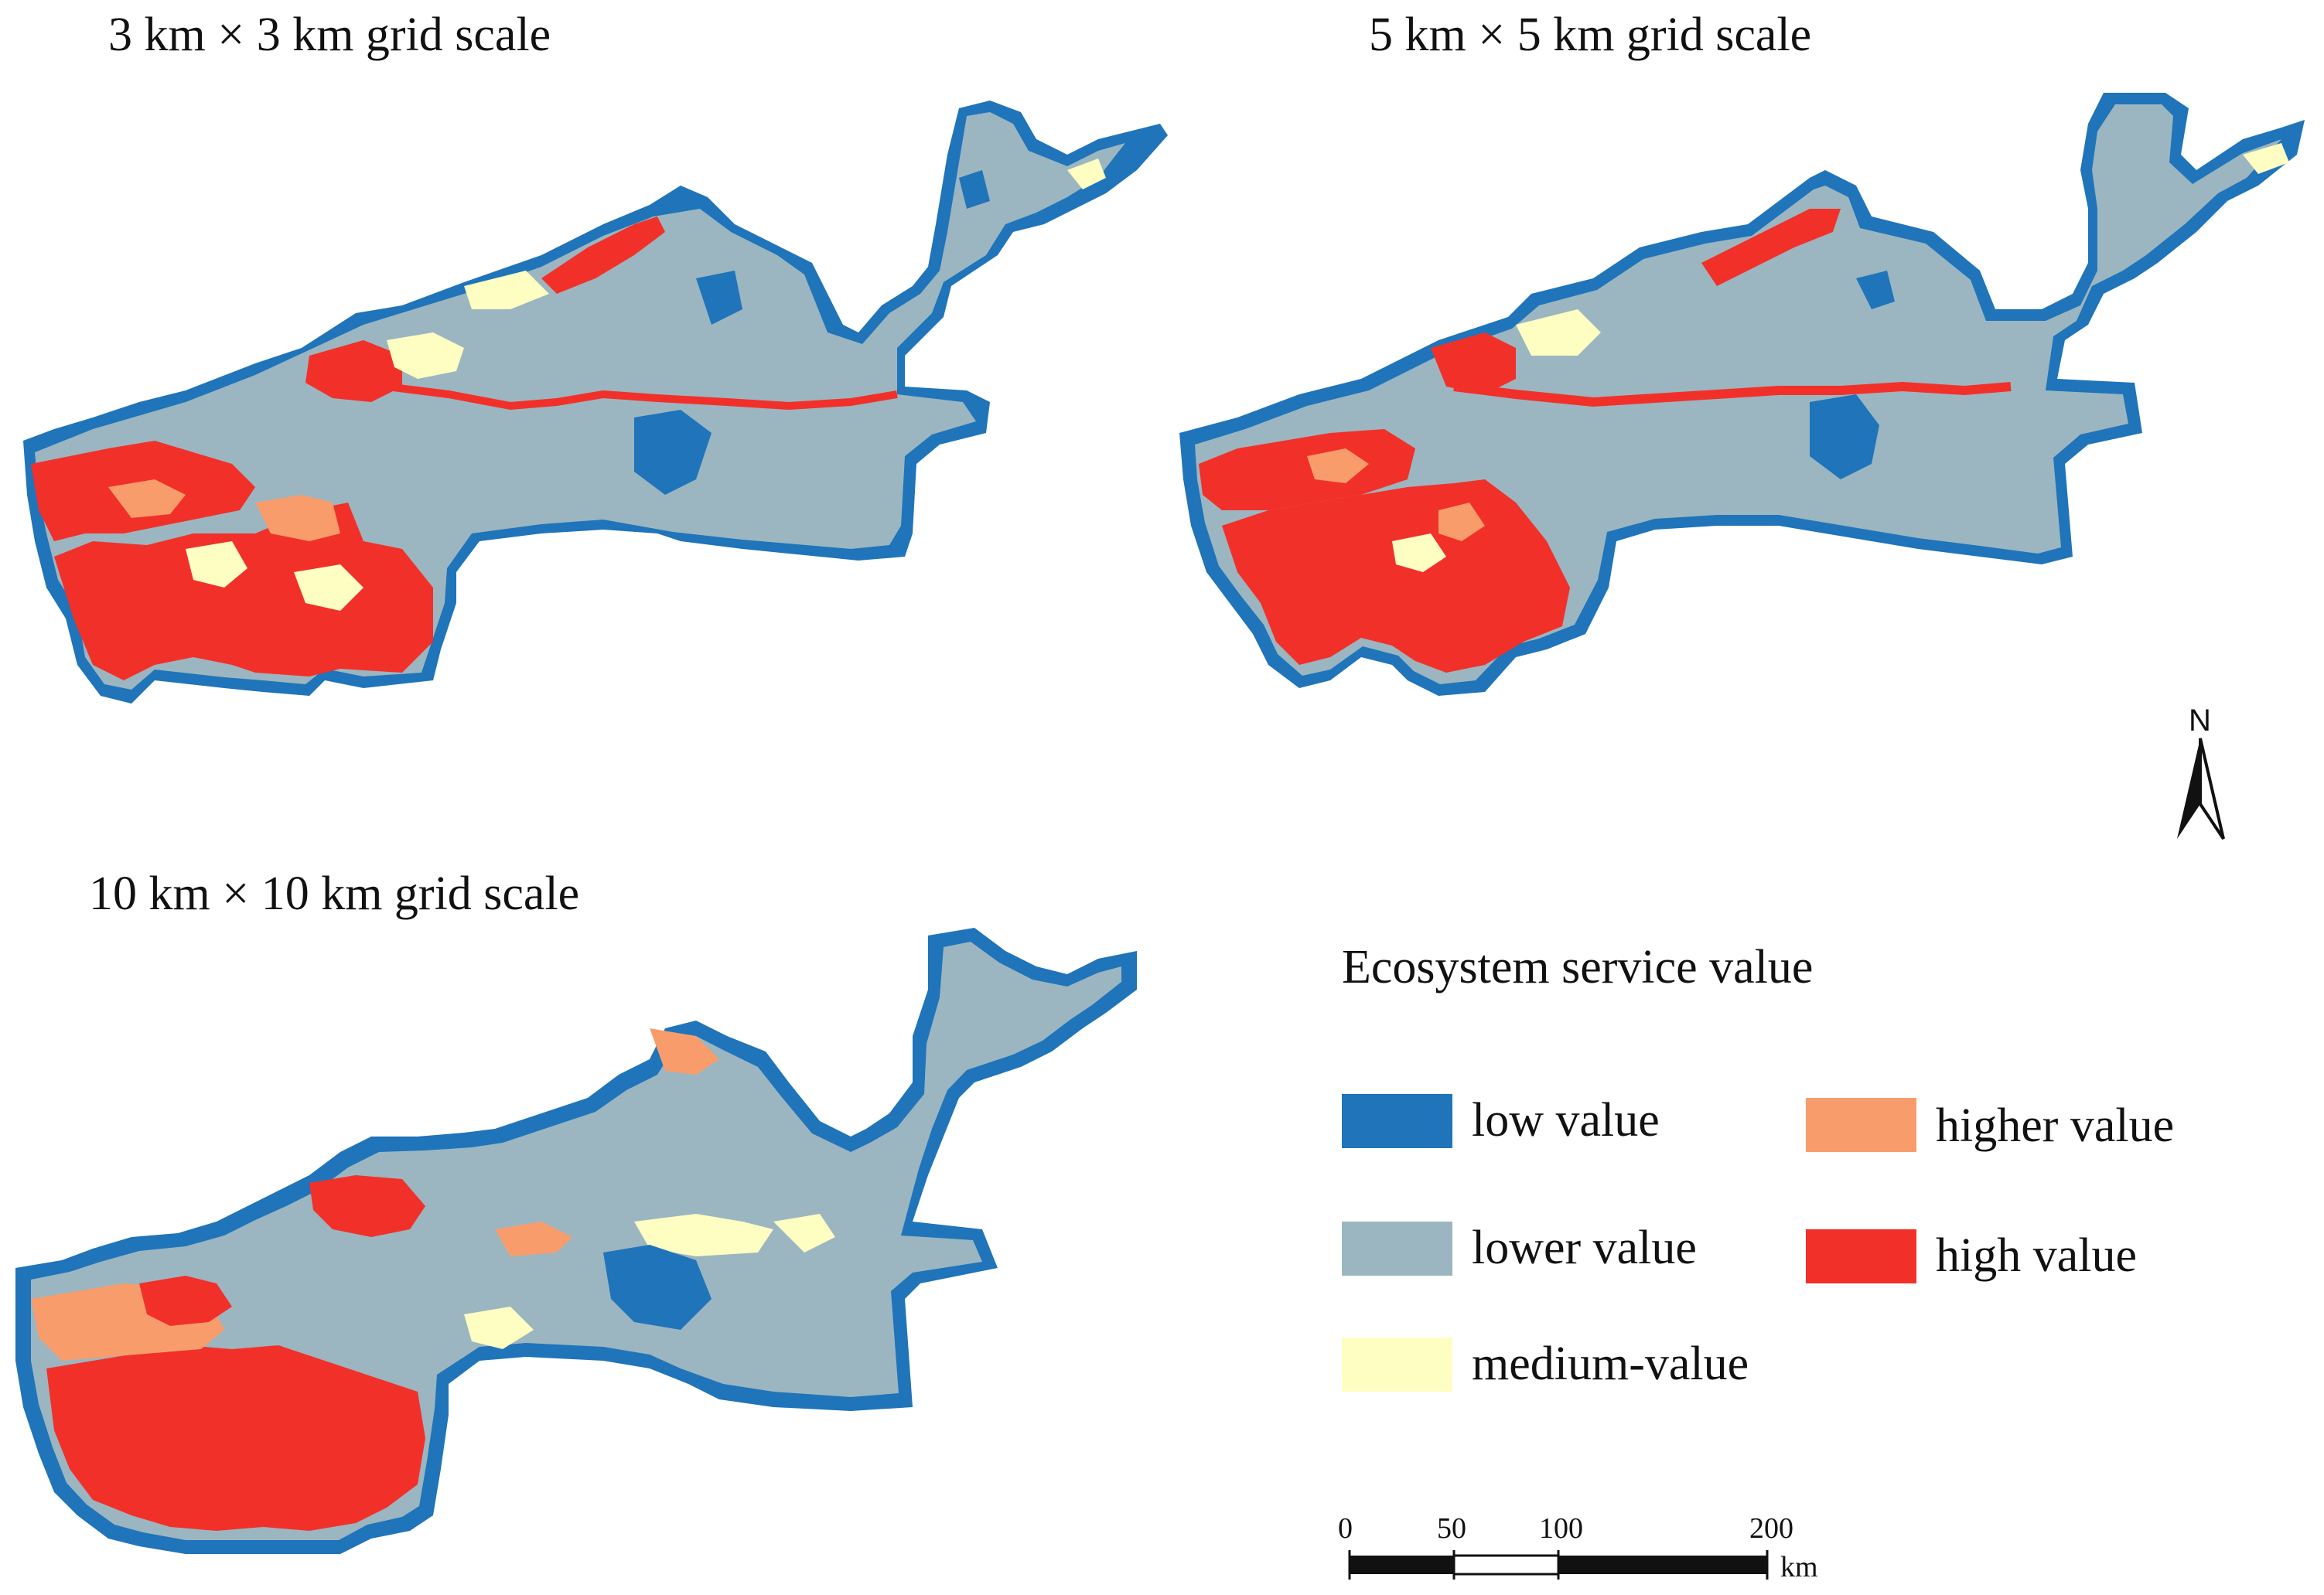 The height and width of the screenshot is (1595, 2324). I want to click on legend-label-medium: medium-value, so click(1610, 1364).